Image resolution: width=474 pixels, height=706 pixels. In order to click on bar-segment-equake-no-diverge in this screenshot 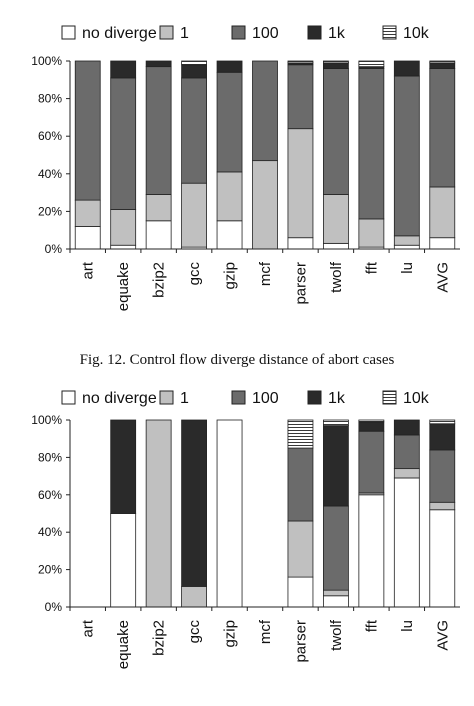, I will do `click(123, 247)`.